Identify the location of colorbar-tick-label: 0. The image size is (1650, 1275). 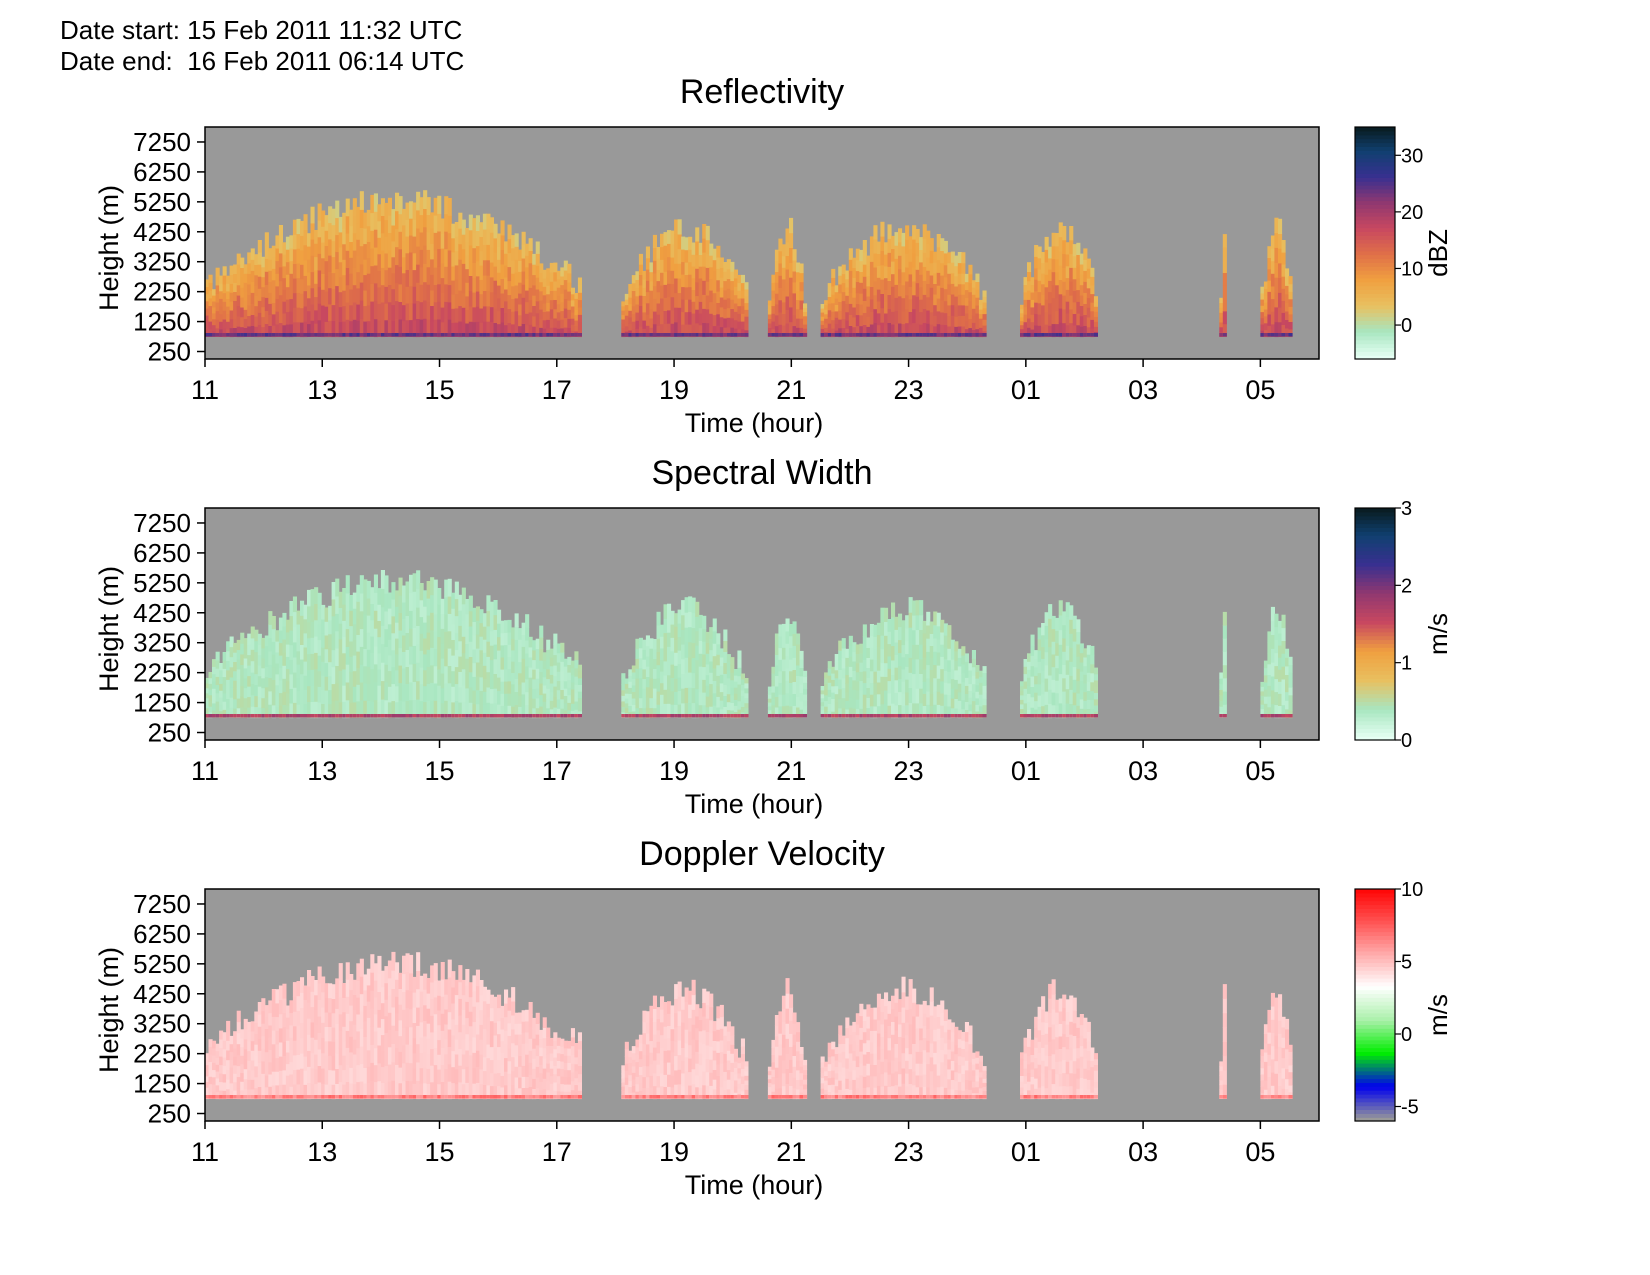
(1406, 326).